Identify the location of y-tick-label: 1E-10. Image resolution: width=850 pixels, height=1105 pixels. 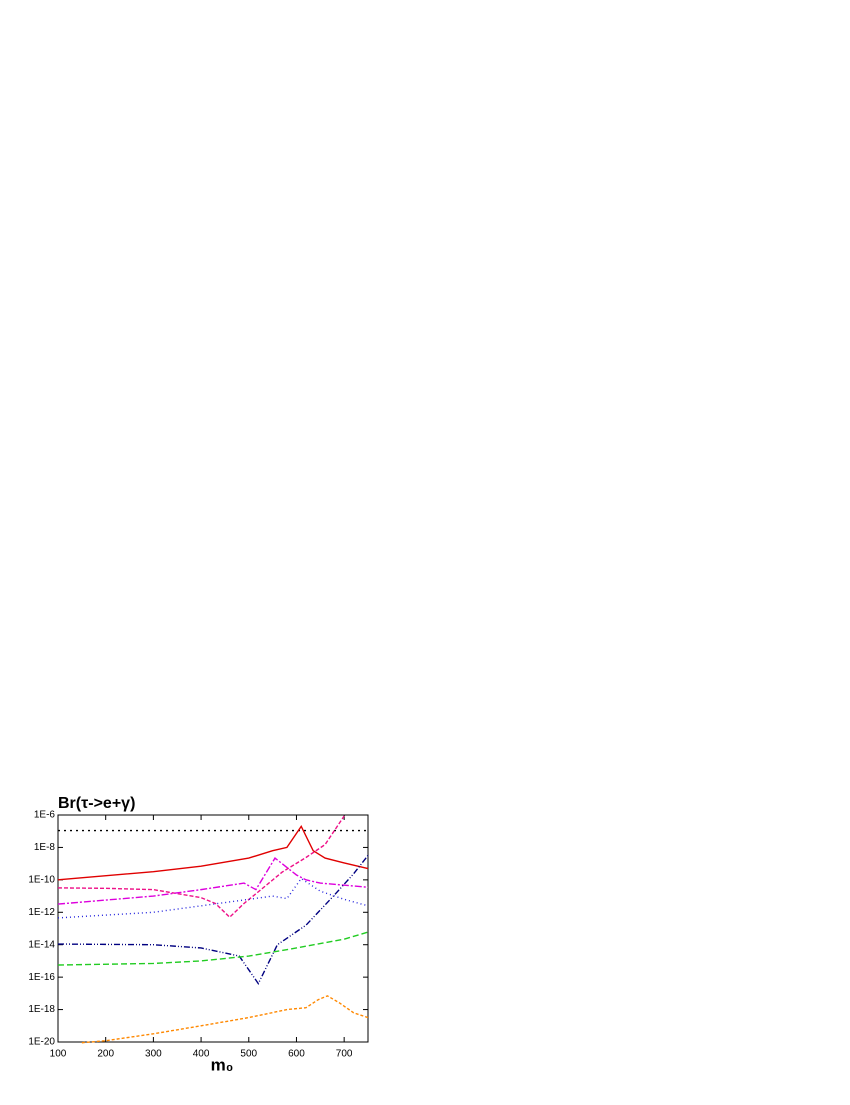
(41, 879).